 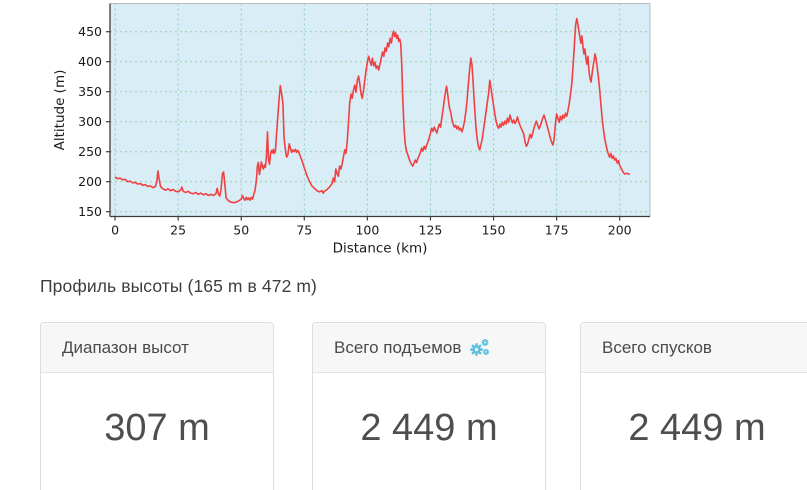 I want to click on svg-text: 350, so click(x=90, y=91).